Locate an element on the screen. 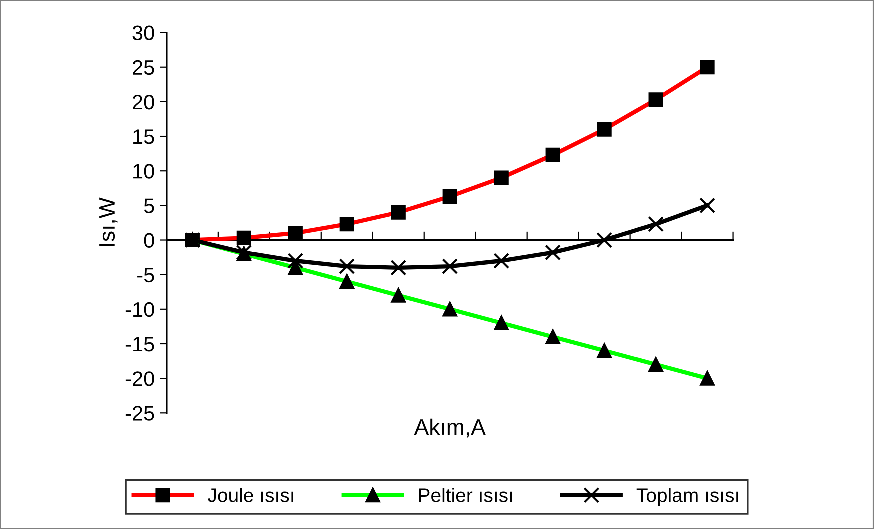 The height and width of the screenshot is (529, 874). y-tick-label: 15 is located at coordinates (144, 137).